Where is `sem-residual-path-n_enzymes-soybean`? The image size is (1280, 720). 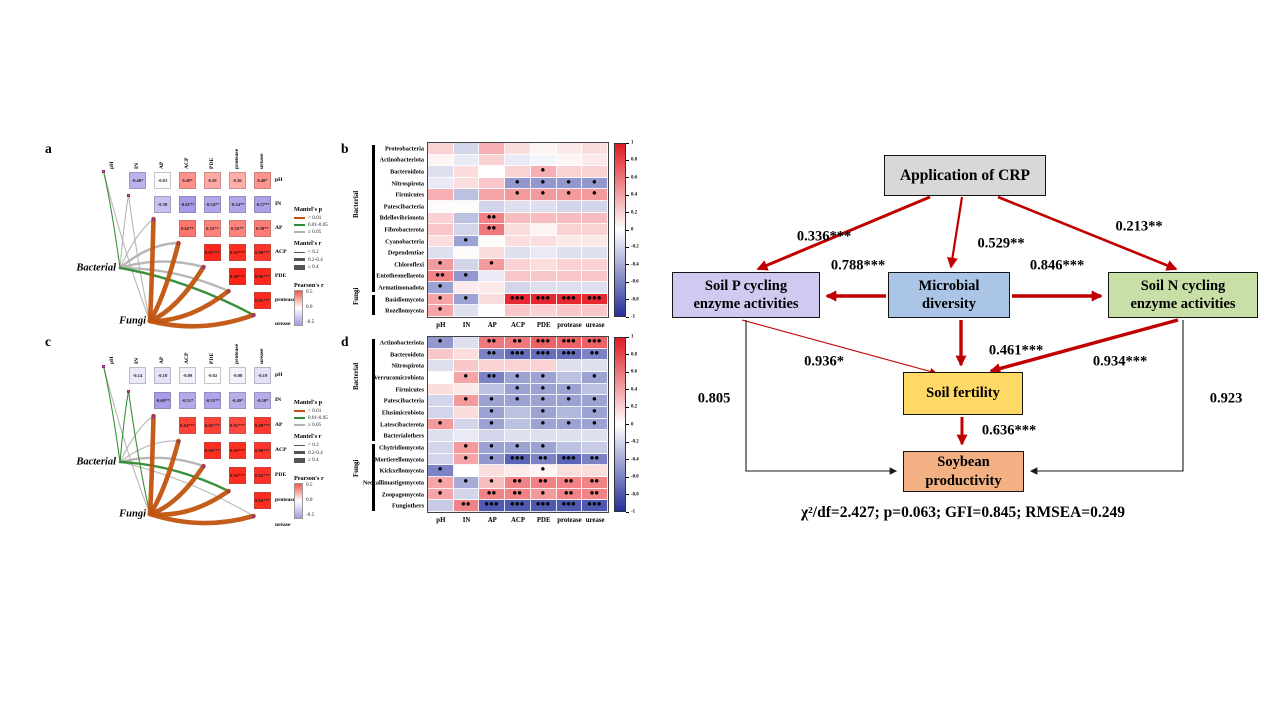
sem-residual-path-n_enzymes-soybean is located at coordinates (1106, 397).